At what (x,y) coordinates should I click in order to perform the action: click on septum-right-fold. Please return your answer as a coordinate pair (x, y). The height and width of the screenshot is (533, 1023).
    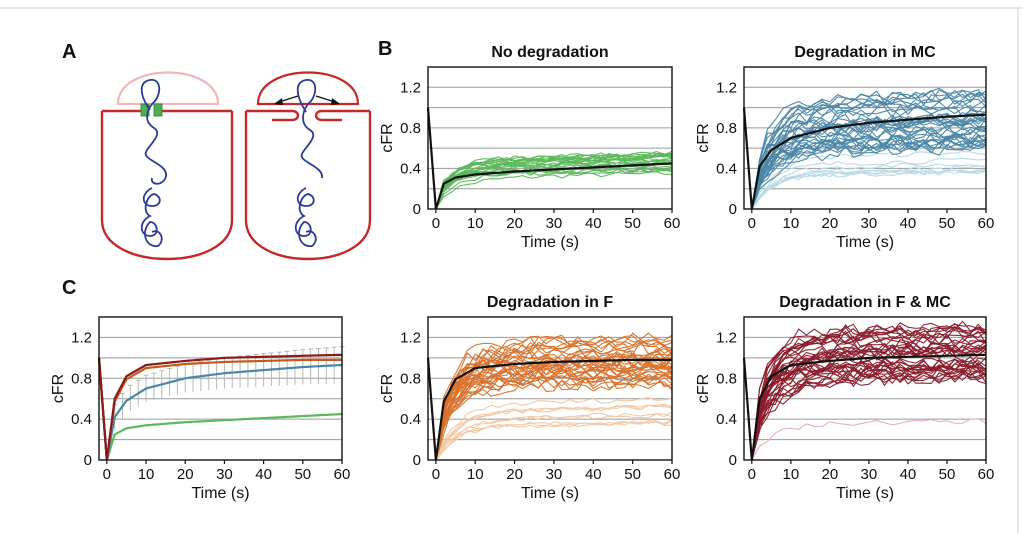
    Looking at the image, I should click on (342, 115).